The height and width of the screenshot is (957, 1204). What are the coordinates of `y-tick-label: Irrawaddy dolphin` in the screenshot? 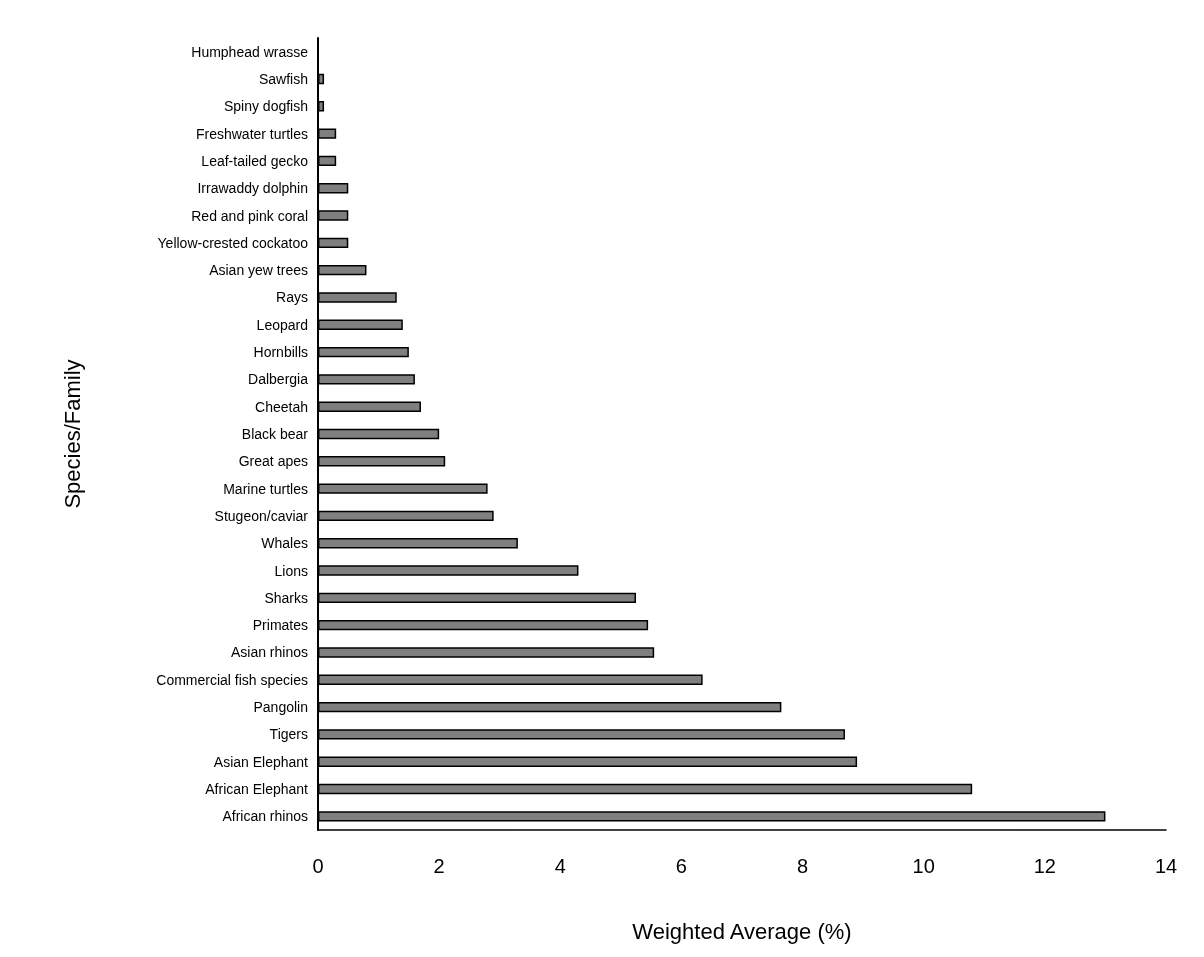 It's located at (252, 188).